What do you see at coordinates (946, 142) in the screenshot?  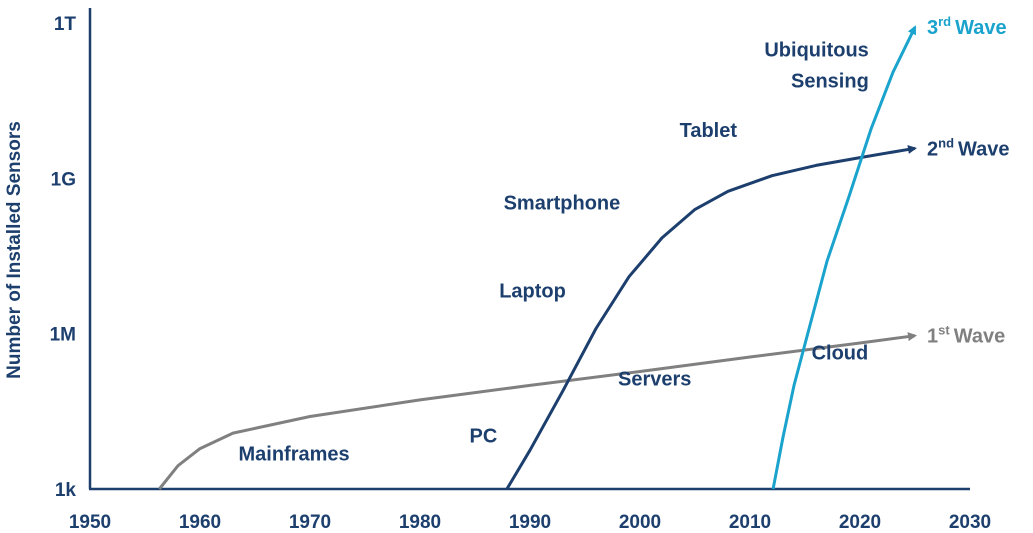 I see `wave-ordinal-suffix: nd` at bounding box center [946, 142].